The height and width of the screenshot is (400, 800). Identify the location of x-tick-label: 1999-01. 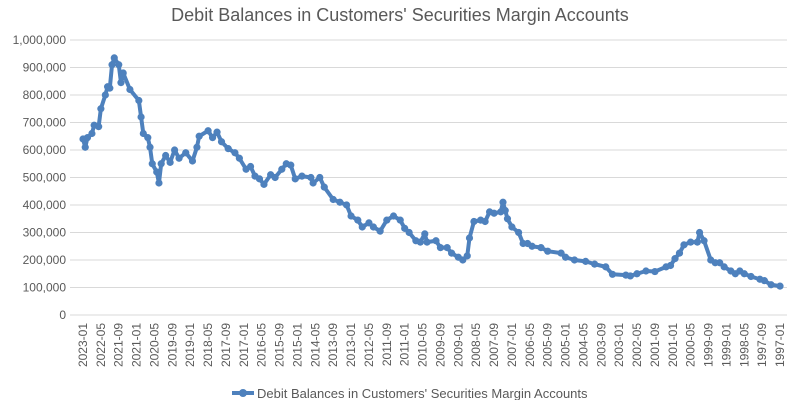
(726, 345).